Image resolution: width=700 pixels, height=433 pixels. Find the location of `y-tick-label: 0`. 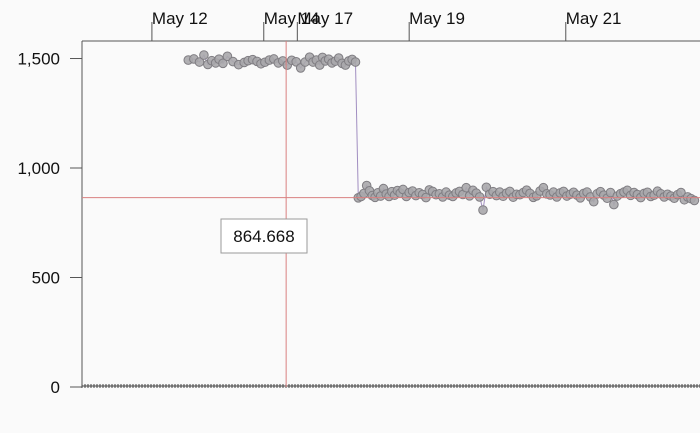

y-tick-label: 0 is located at coordinates (55, 387).